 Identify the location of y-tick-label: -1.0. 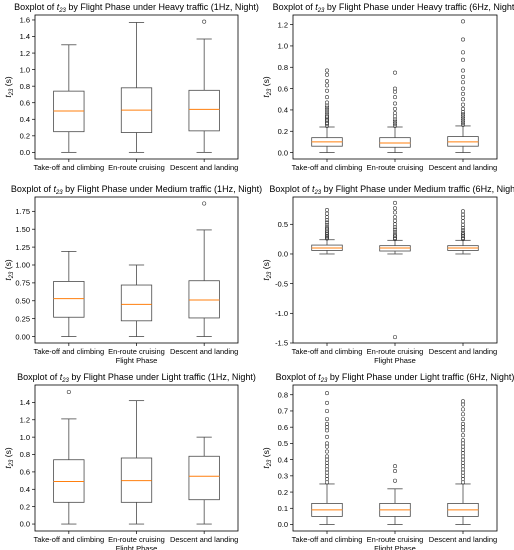
(281, 313).